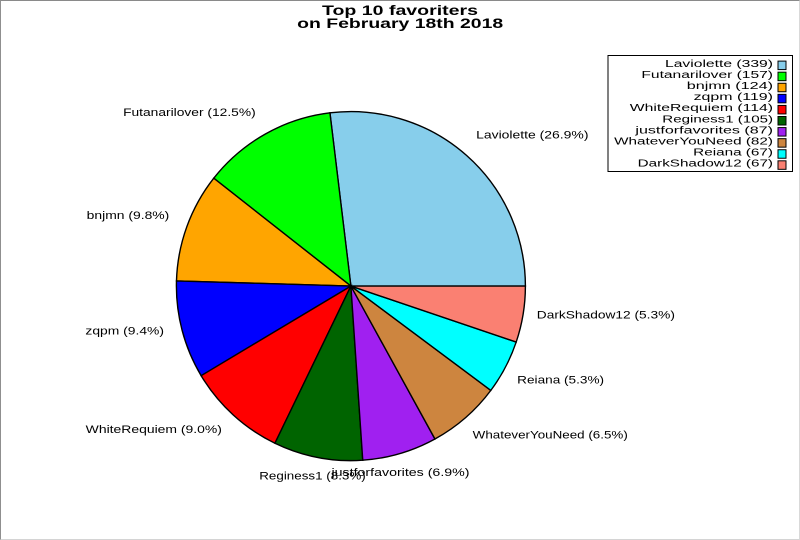 The height and width of the screenshot is (540, 800). What do you see at coordinates (701, 108) in the screenshot?
I see `svg-text: WhiteRequiem (114)` at bounding box center [701, 108].